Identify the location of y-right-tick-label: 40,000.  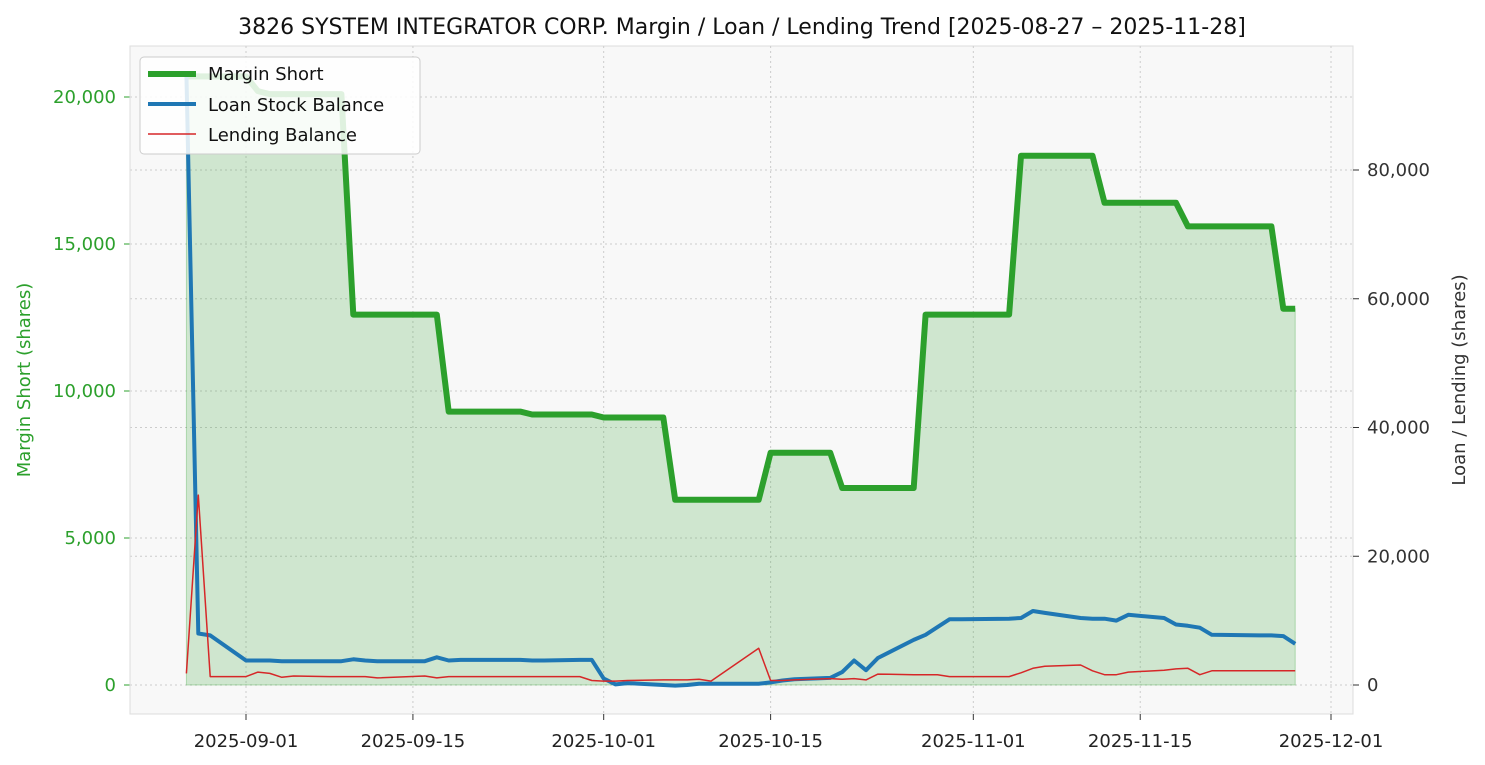
(1398, 428).